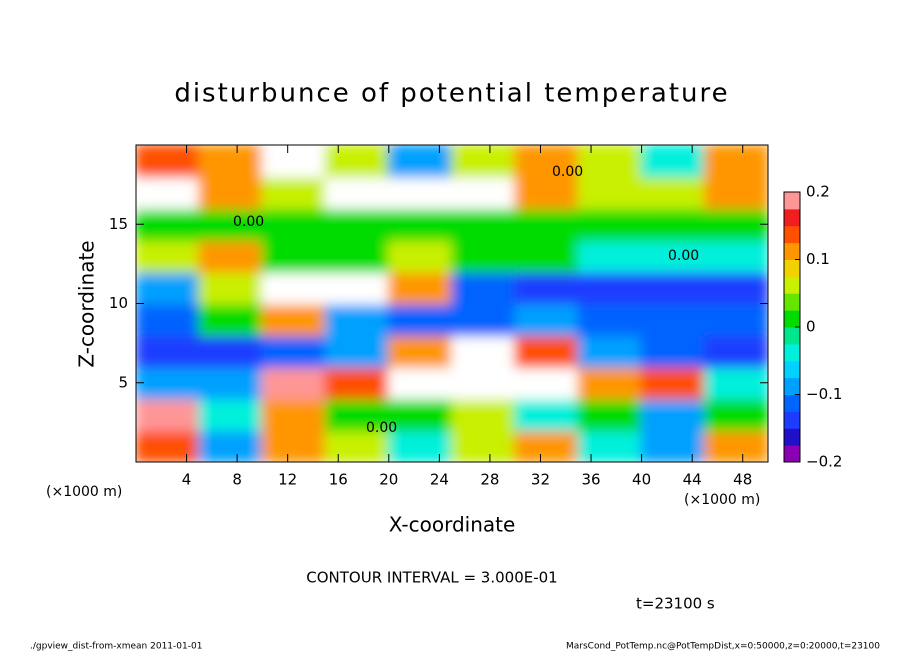 Image resolution: width=904 pixels, height=654 pixels. What do you see at coordinates (84, 492) in the screenshot?
I see `y-unit-label: (×1000 m)` at bounding box center [84, 492].